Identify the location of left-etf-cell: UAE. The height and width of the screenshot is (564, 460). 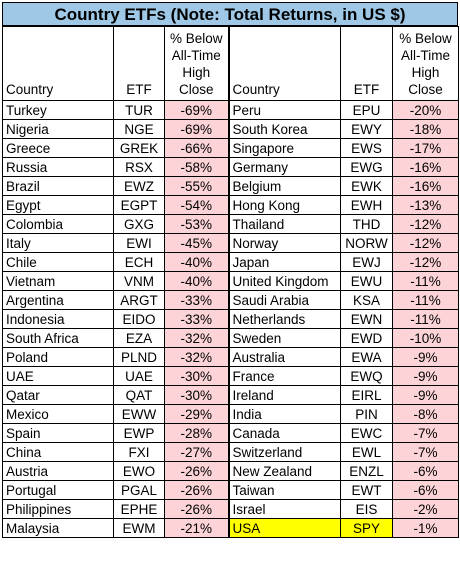
(139, 376).